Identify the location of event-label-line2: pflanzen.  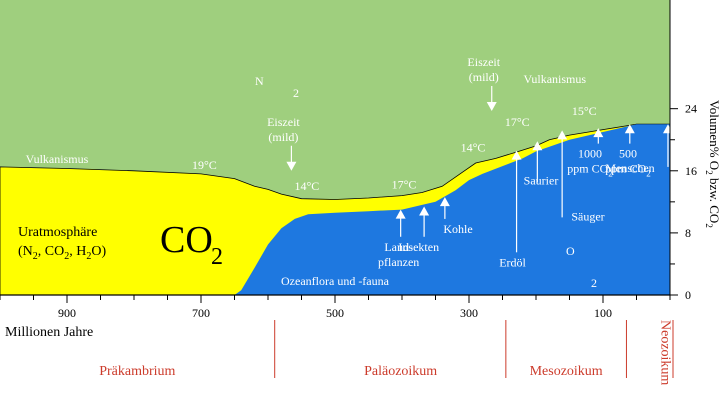
(398, 262).